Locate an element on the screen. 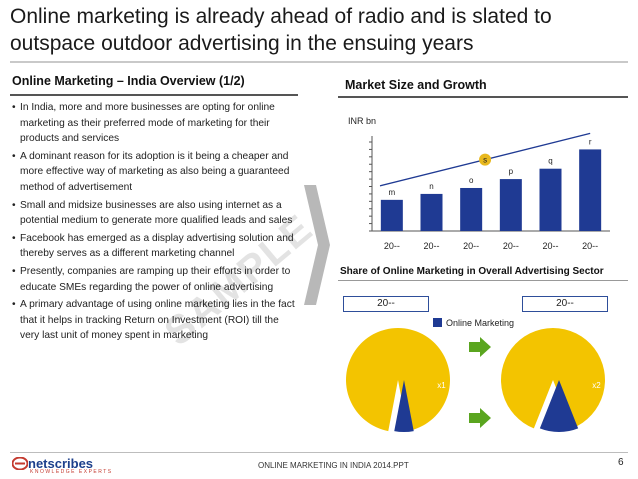 Image resolution: width=638 pixels, height=479 pixels. pie-slice-label: x2 is located at coordinates (596, 385).